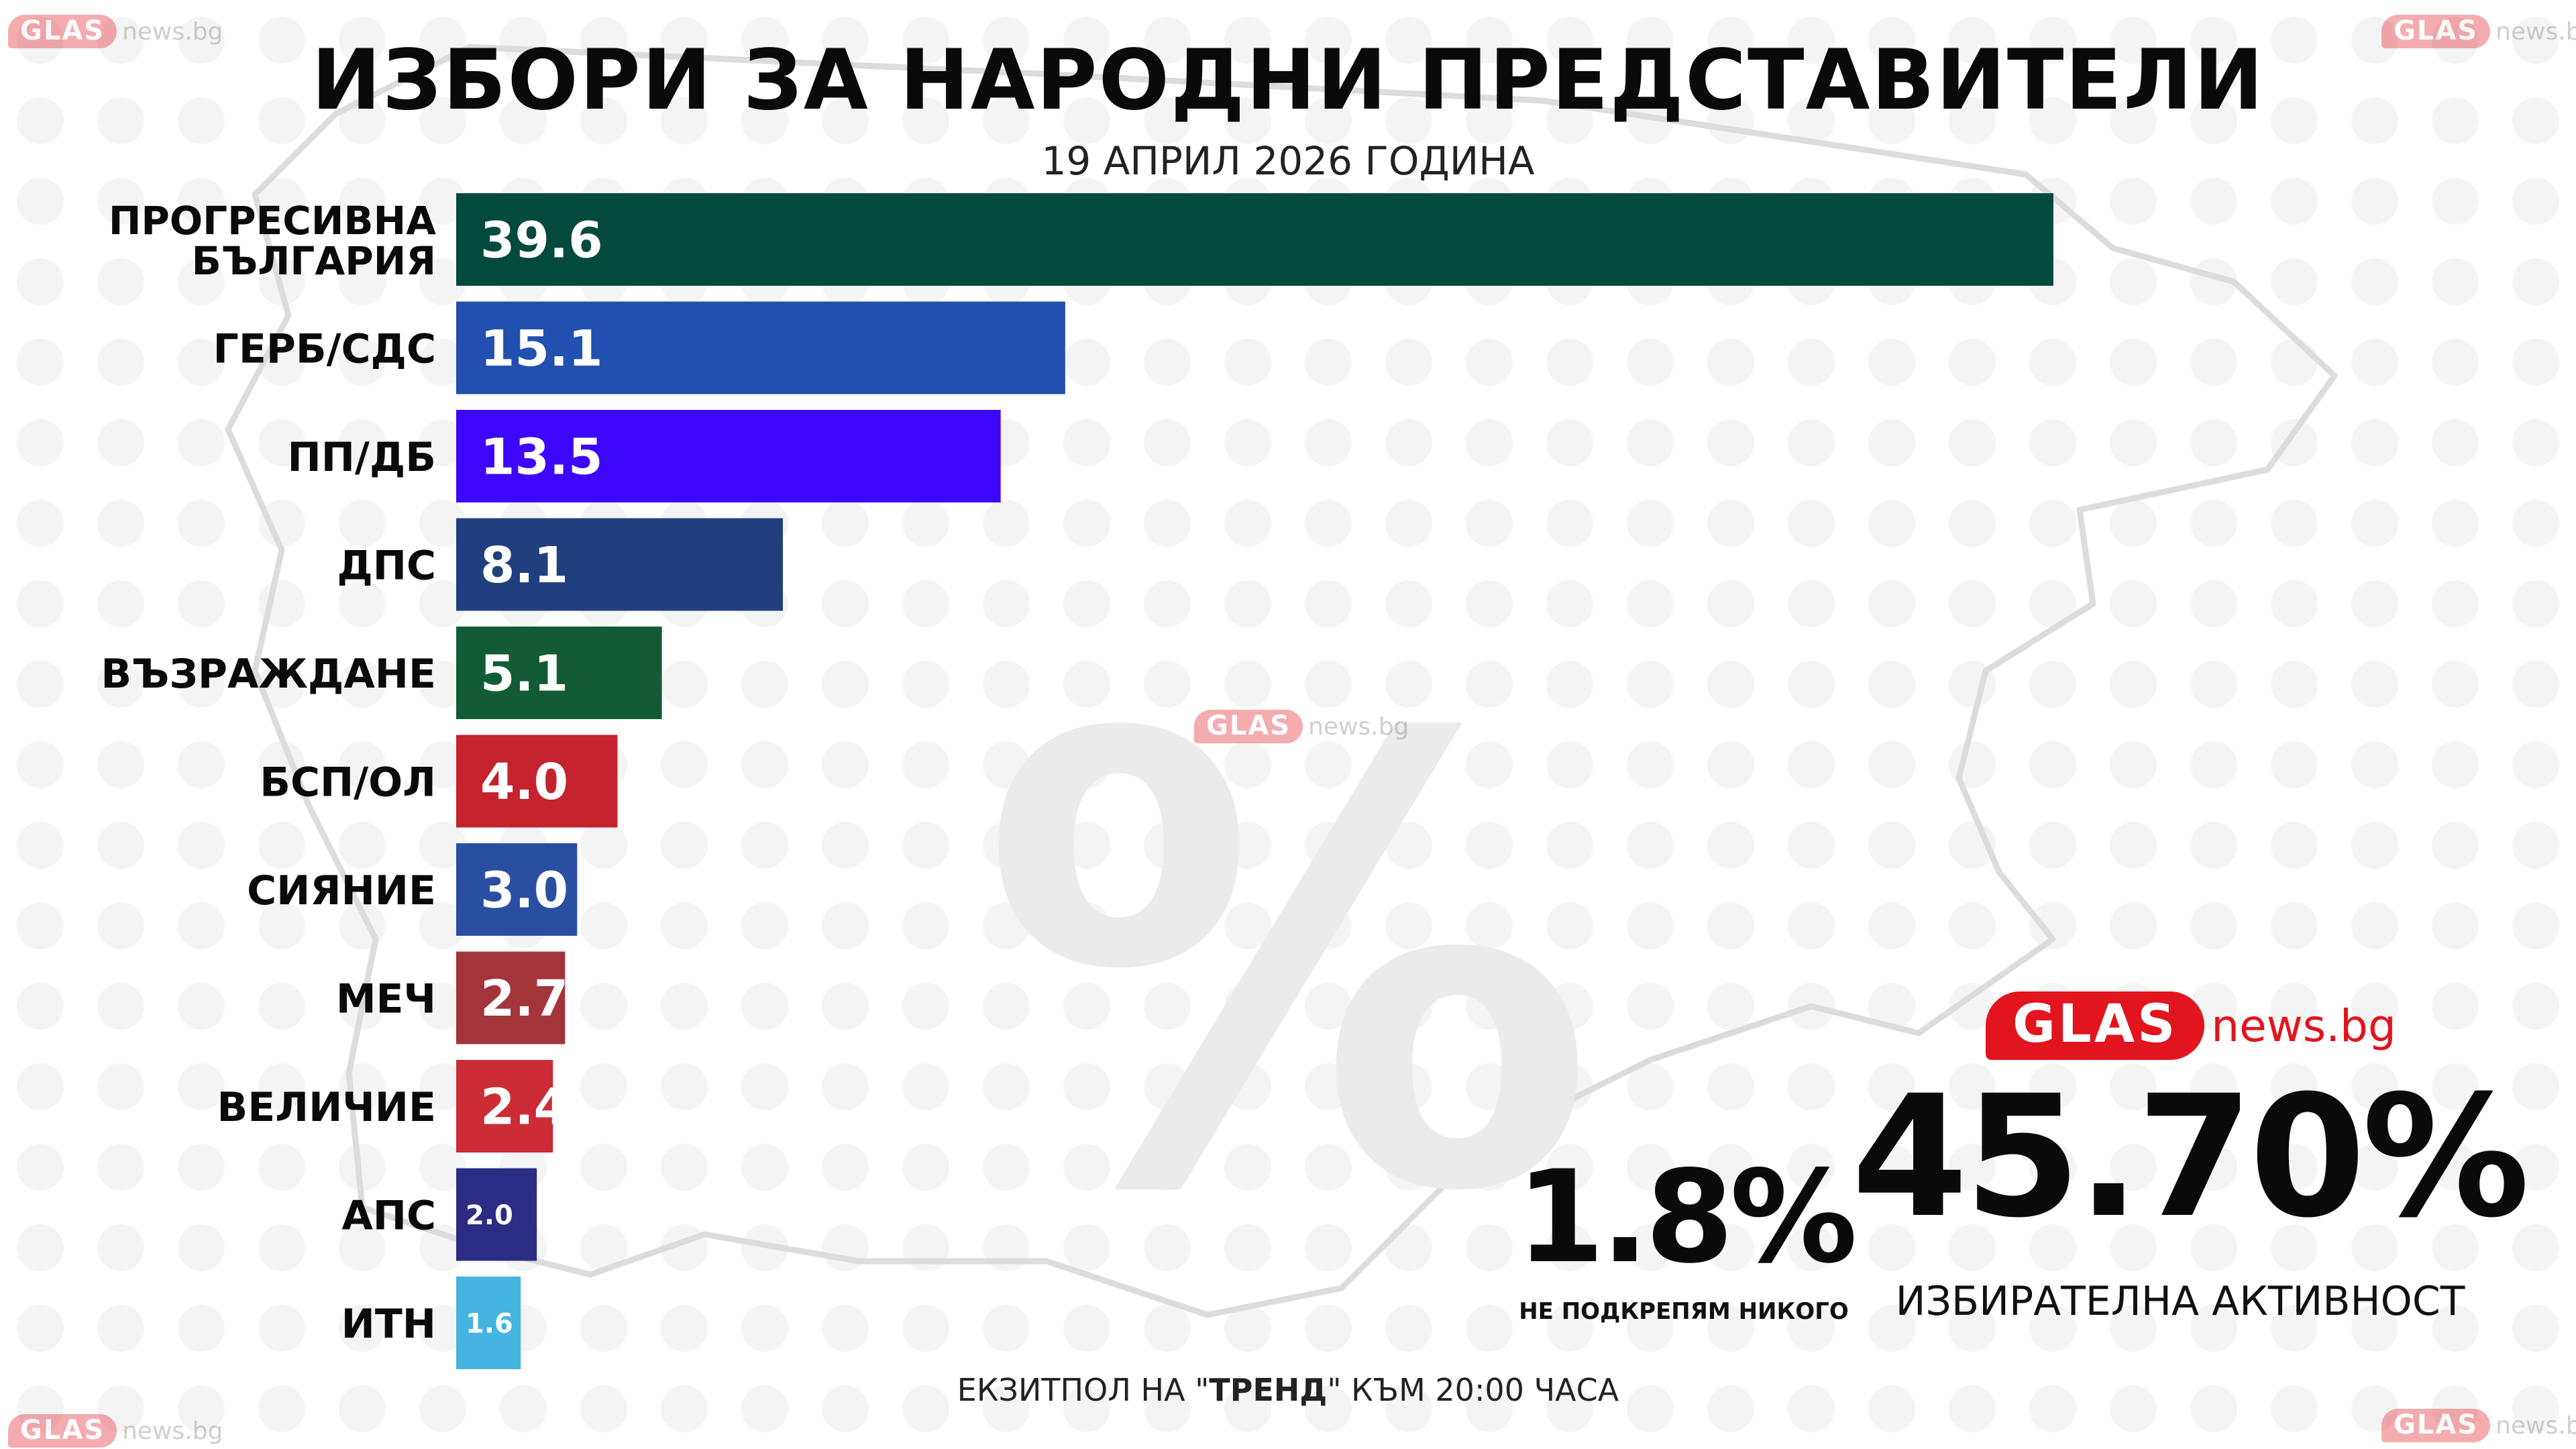  Describe the element at coordinates (489, 1215) in the screenshot. I see `bar-value-label: 2.0` at that location.